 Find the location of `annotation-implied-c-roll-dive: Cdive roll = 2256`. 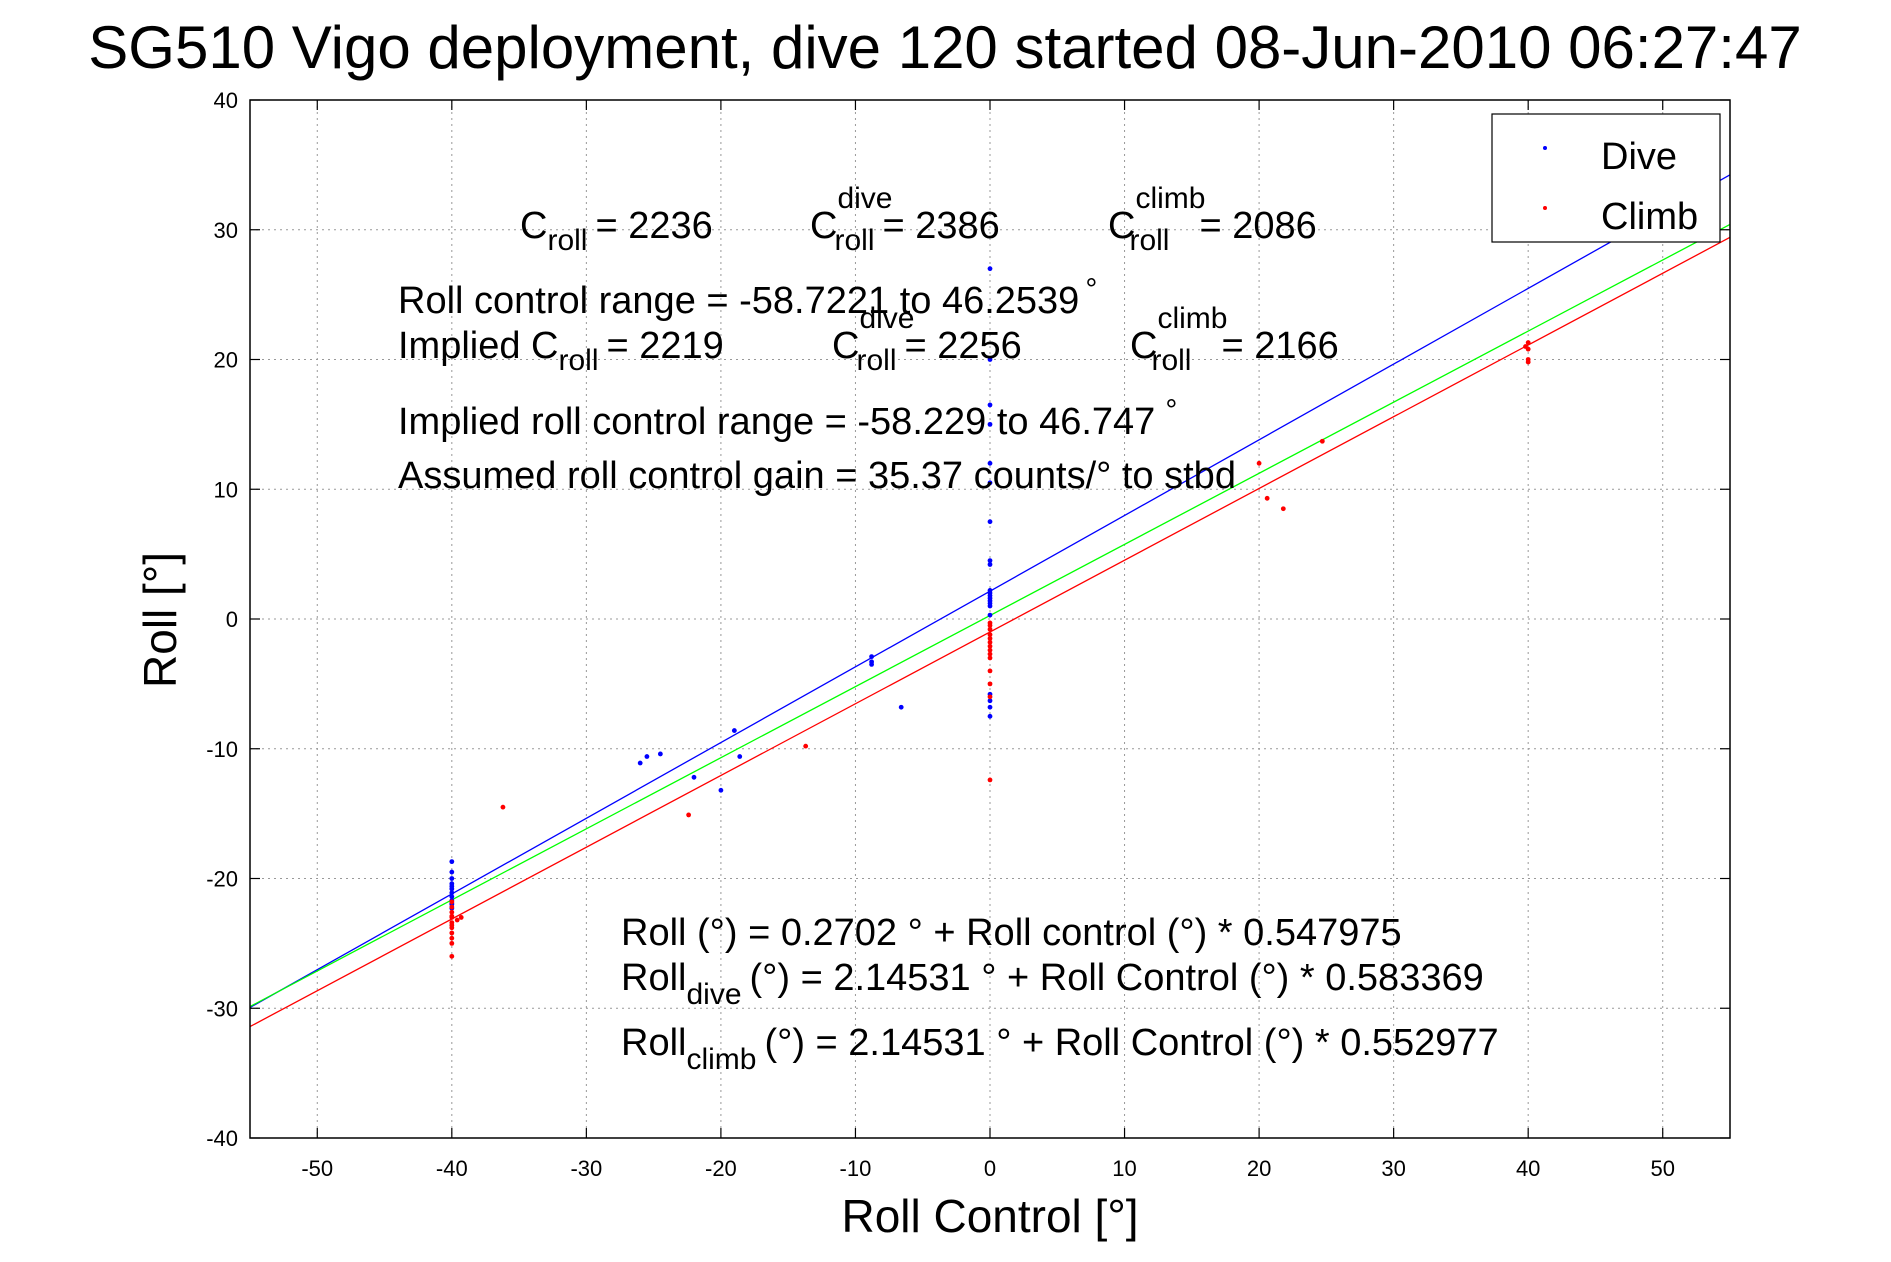

annotation-implied-c-roll-dive: Cdive roll = 2256 is located at coordinates (927, 339).